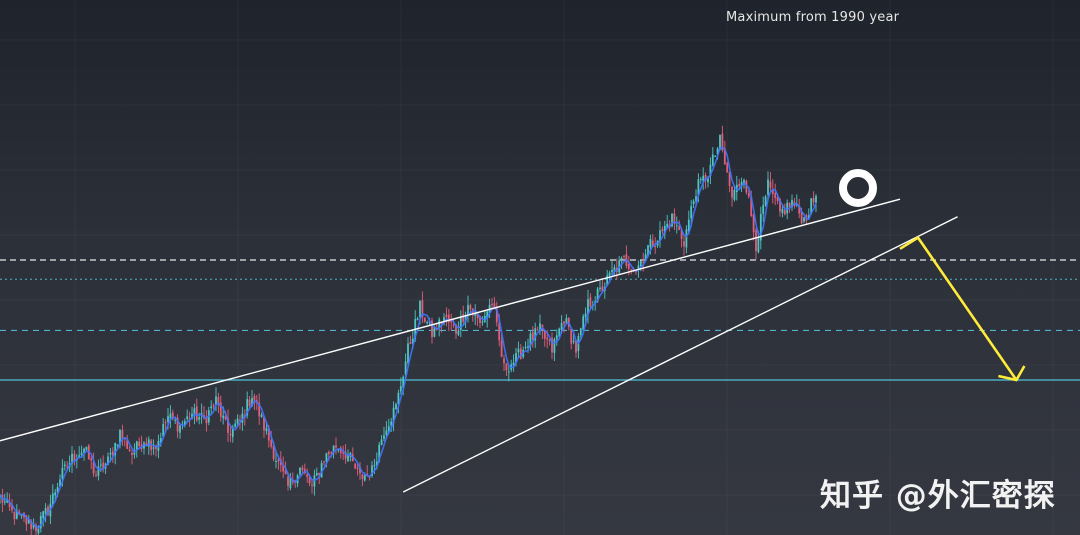 The image size is (1080, 535). What do you see at coordinates (813, 17) in the screenshot?
I see `maximum-annotation: Maximum from 1990 year` at bounding box center [813, 17].